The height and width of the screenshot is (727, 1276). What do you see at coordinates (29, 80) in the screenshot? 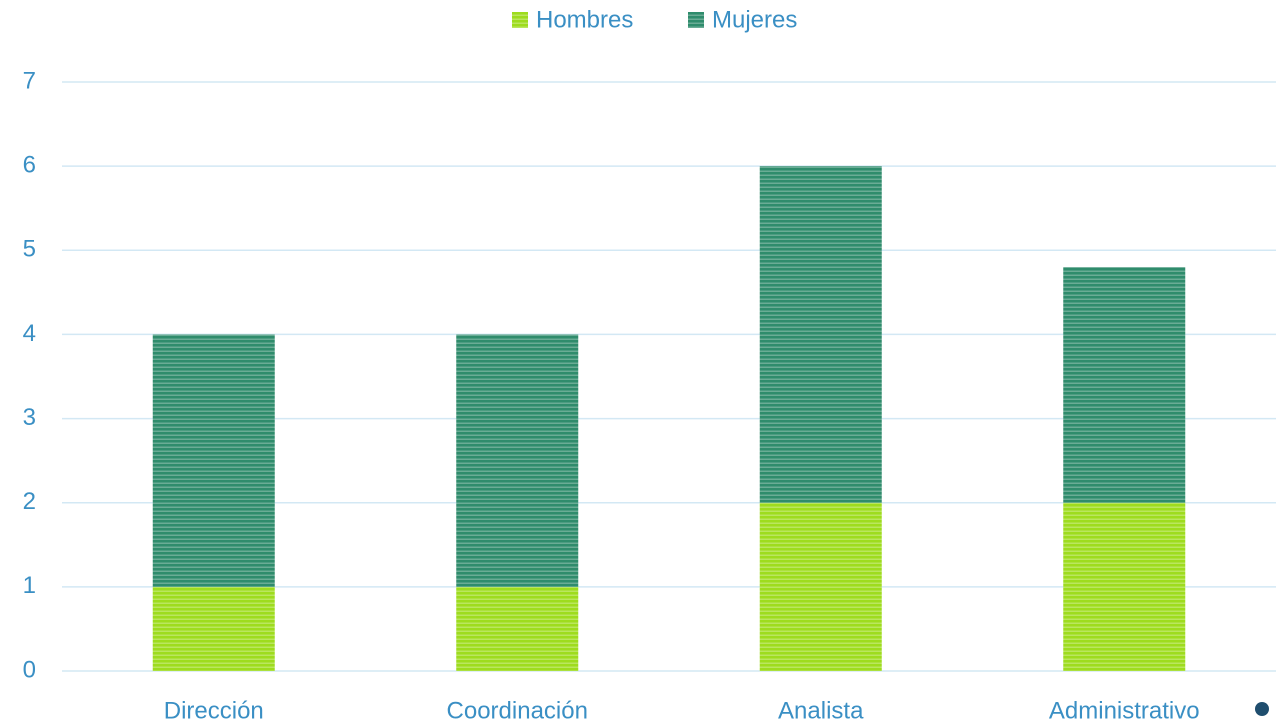
I see `y-tick-label: 7` at bounding box center [29, 80].